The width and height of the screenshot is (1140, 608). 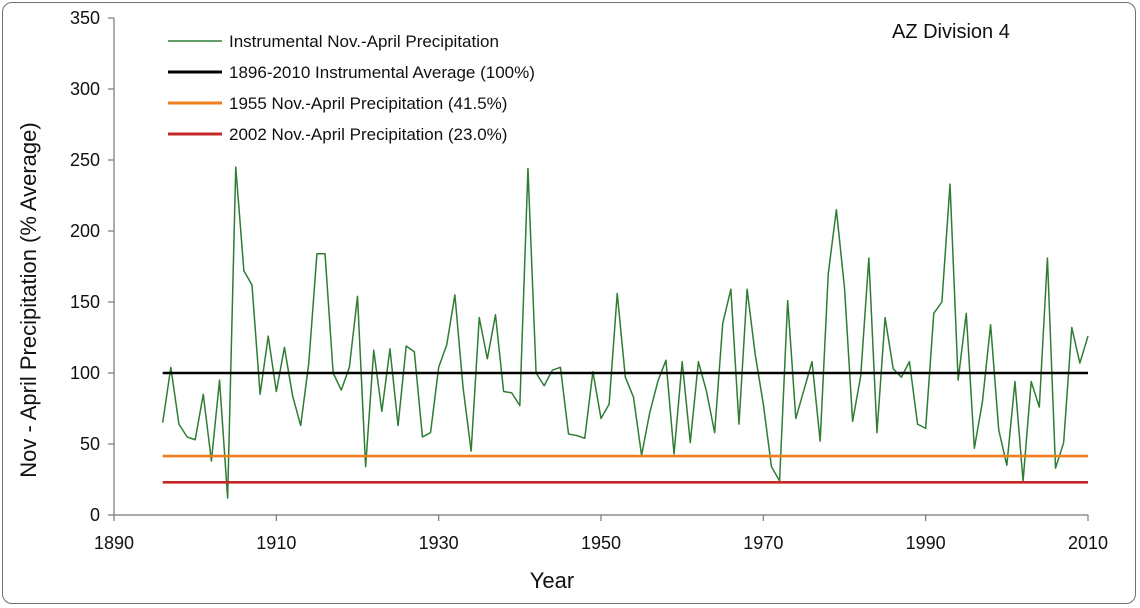 What do you see at coordinates (85, 160) in the screenshot?
I see `y-tick-label: 250` at bounding box center [85, 160].